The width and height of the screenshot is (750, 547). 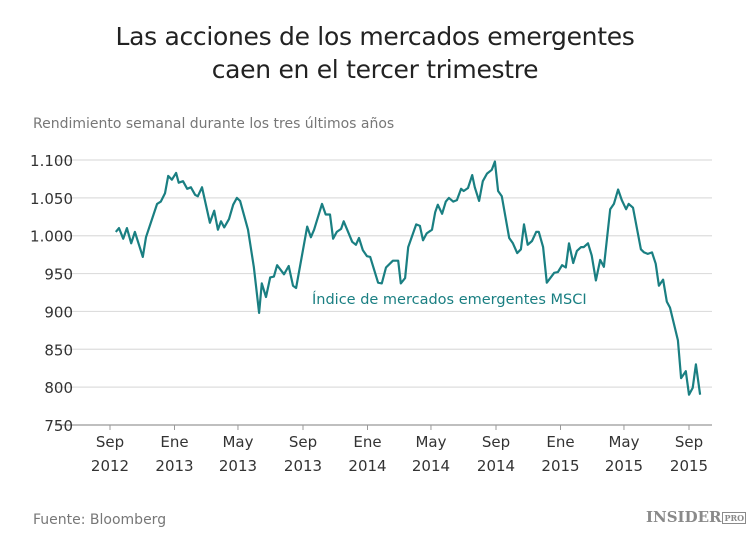 I want to click on y-tick-label: 1.050, so click(x=51, y=199).